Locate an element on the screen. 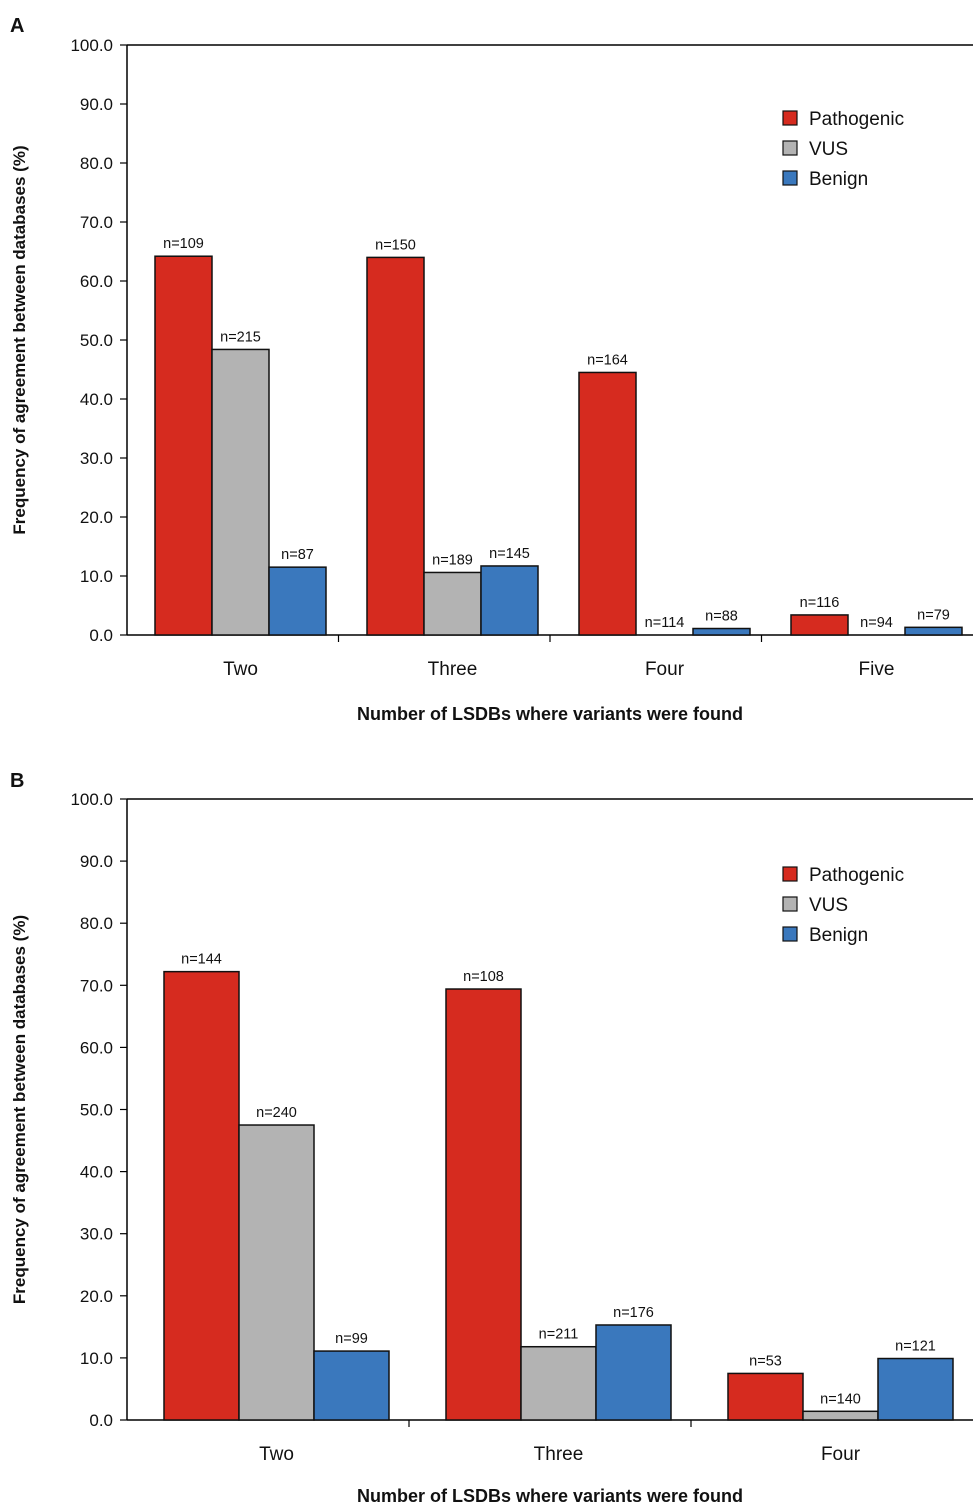  data-label: n=176 is located at coordinates (633, 1313).